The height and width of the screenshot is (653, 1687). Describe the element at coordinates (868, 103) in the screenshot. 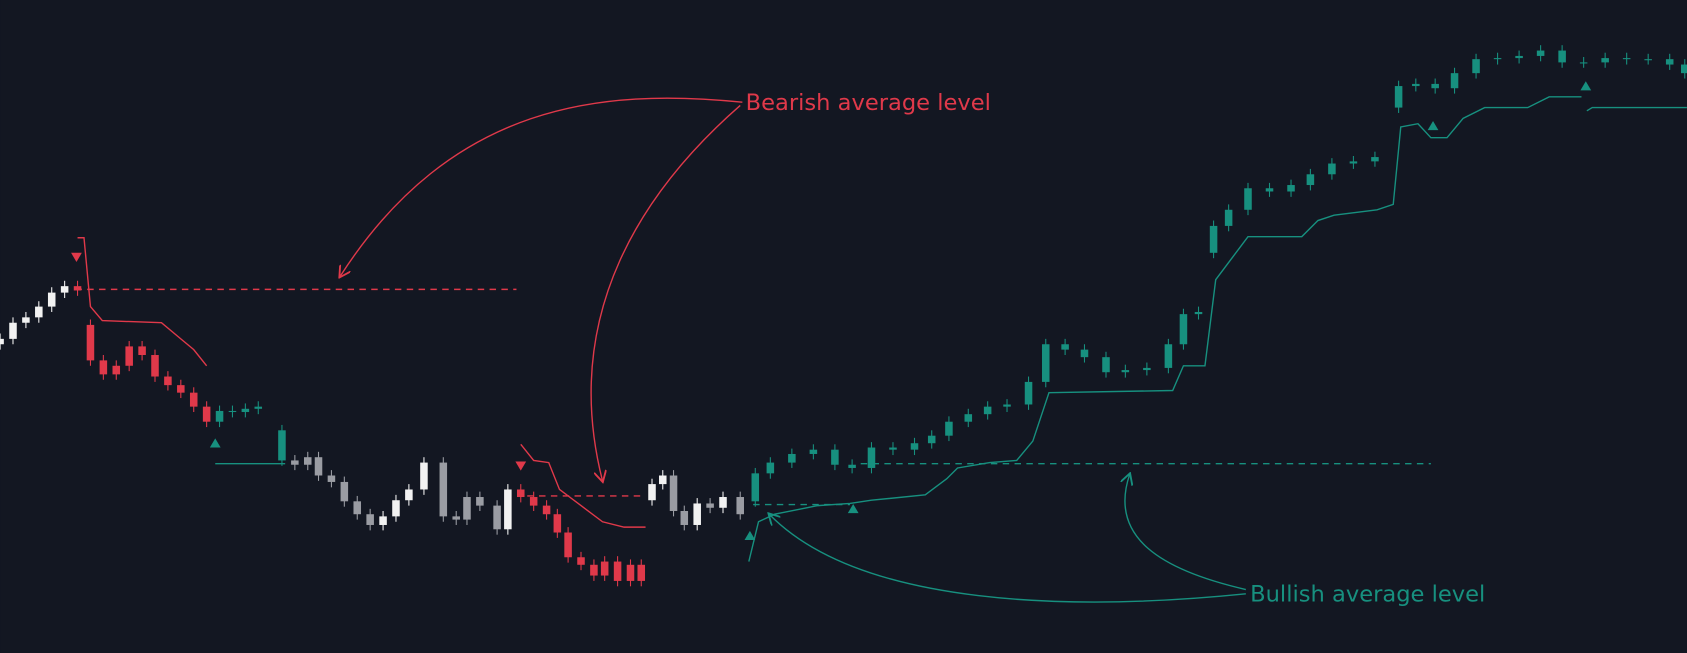

I see `annotation-label: Bearish average level` at that location.